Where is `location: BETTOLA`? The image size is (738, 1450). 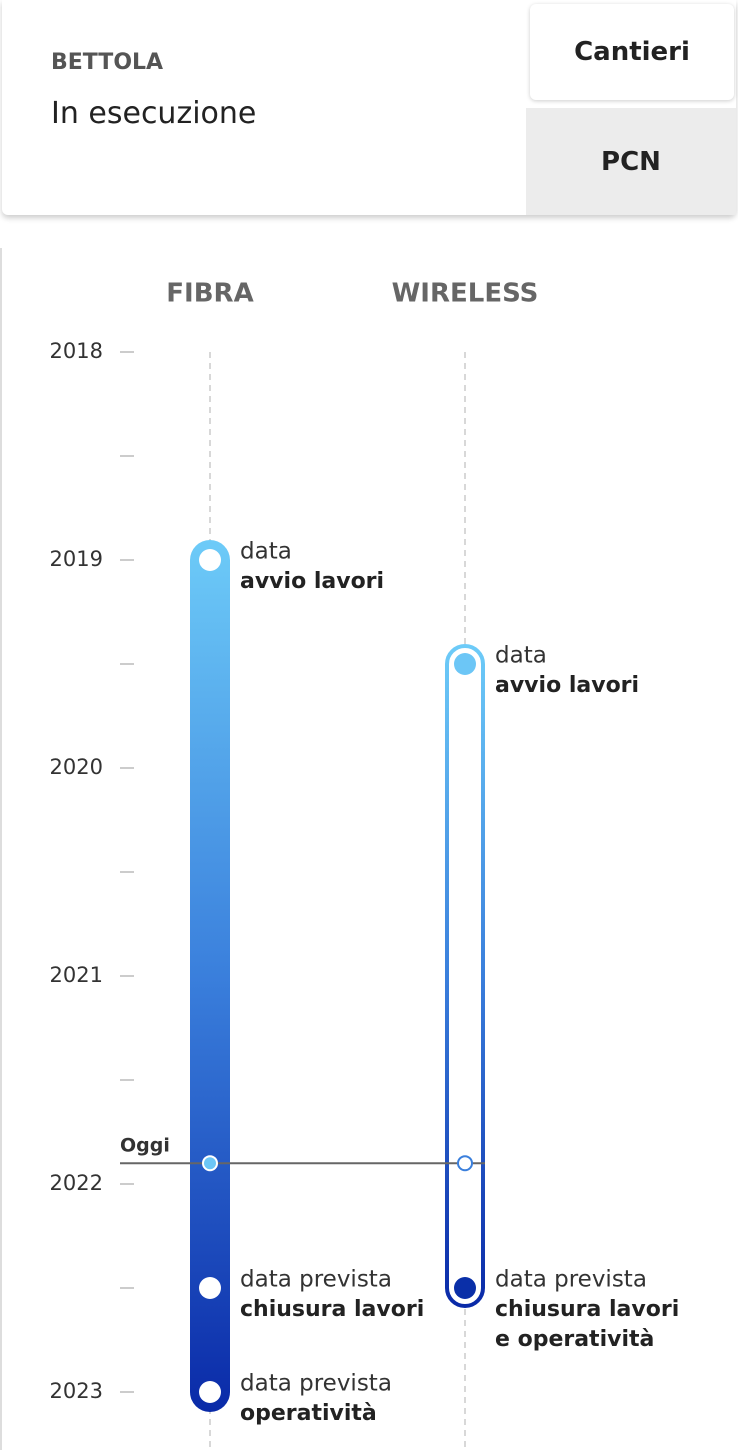 location: BETTOLA is located at coordinates (107, 62).